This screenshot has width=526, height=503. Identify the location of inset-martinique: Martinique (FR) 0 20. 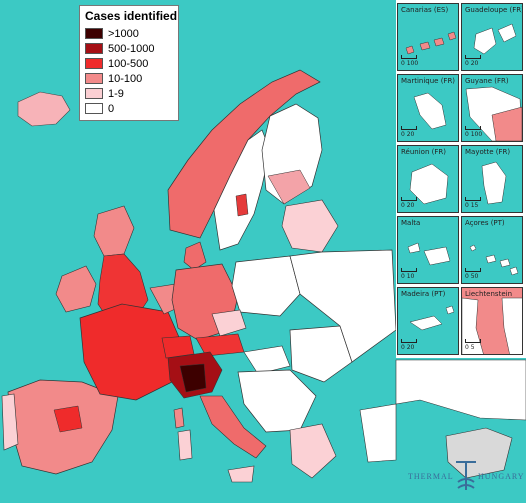
(428, 108).